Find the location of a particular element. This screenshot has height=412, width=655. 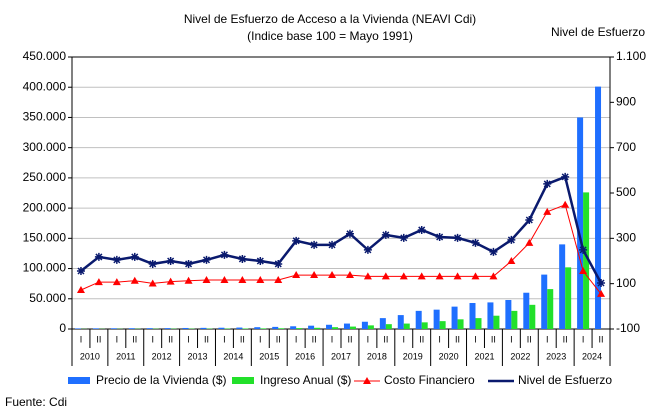

y2-tick-label: 500 is located at coordinates (626, 192).